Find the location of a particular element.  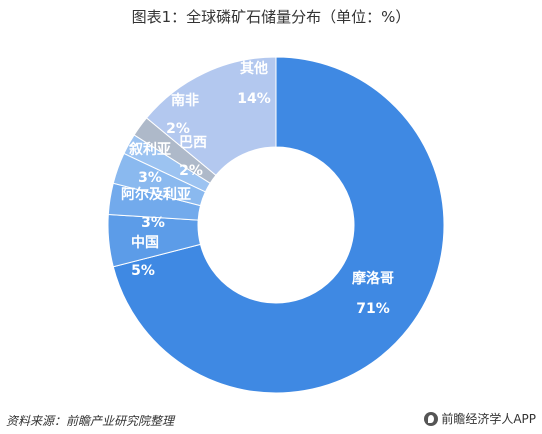

slice-label-5: 南非 is located at coordinates (185, 100).